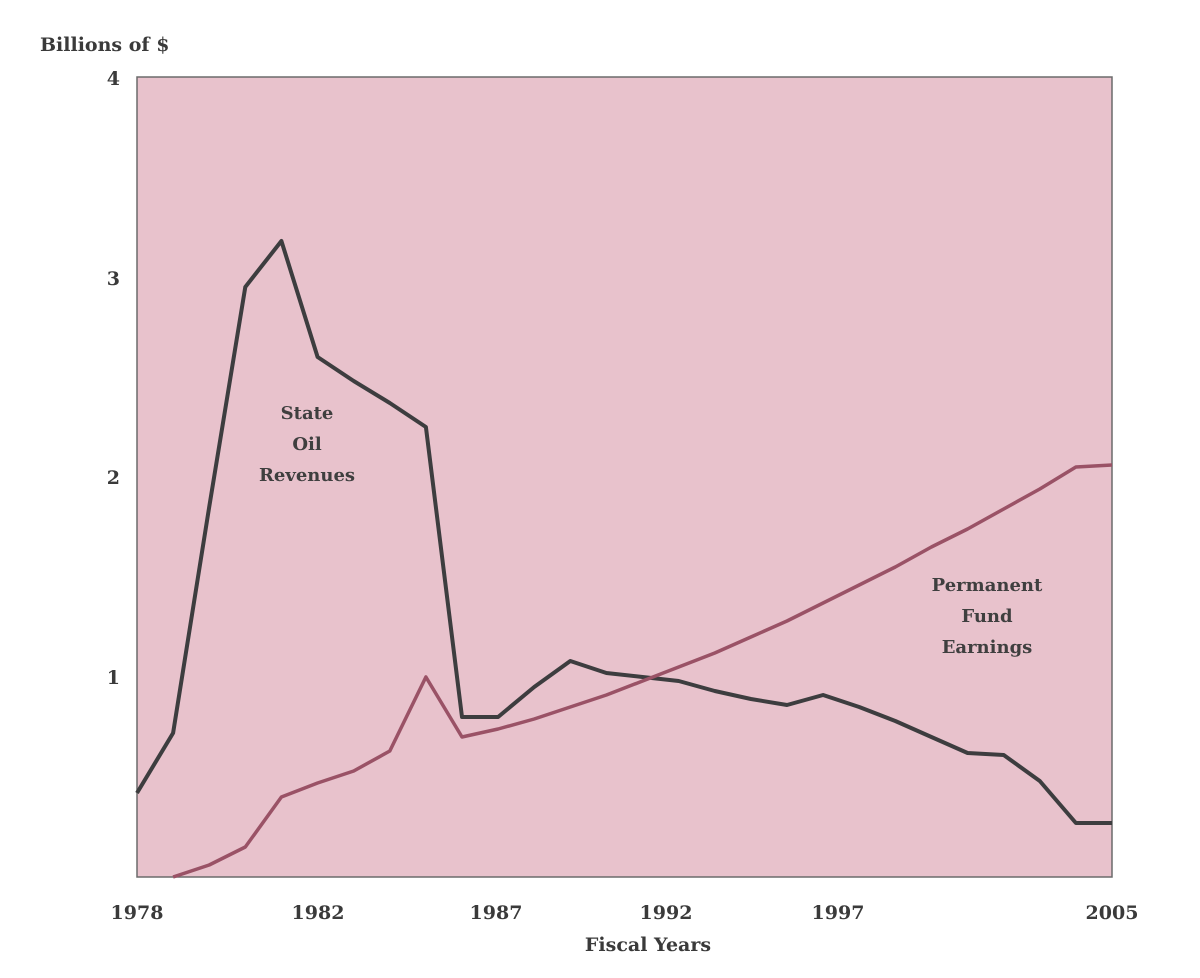 The height and width of the screenshot is (978, 1200). I want to click on y-tick-label: 4, so click(113, 79).